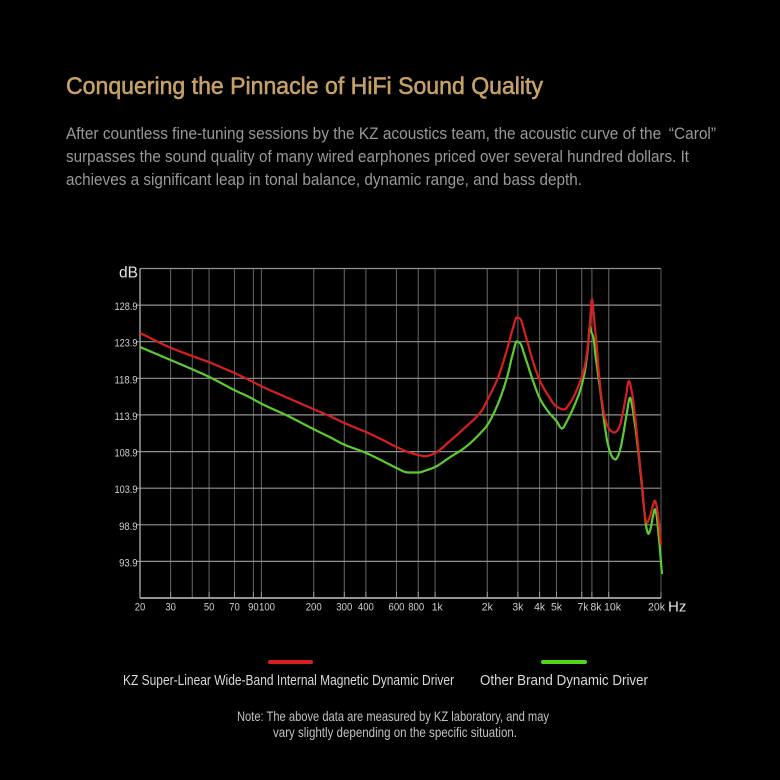  What do you see at coordinates (397, 608) in the screenshot?
I see `svg-text: 600` at bounding box center [397, 608].